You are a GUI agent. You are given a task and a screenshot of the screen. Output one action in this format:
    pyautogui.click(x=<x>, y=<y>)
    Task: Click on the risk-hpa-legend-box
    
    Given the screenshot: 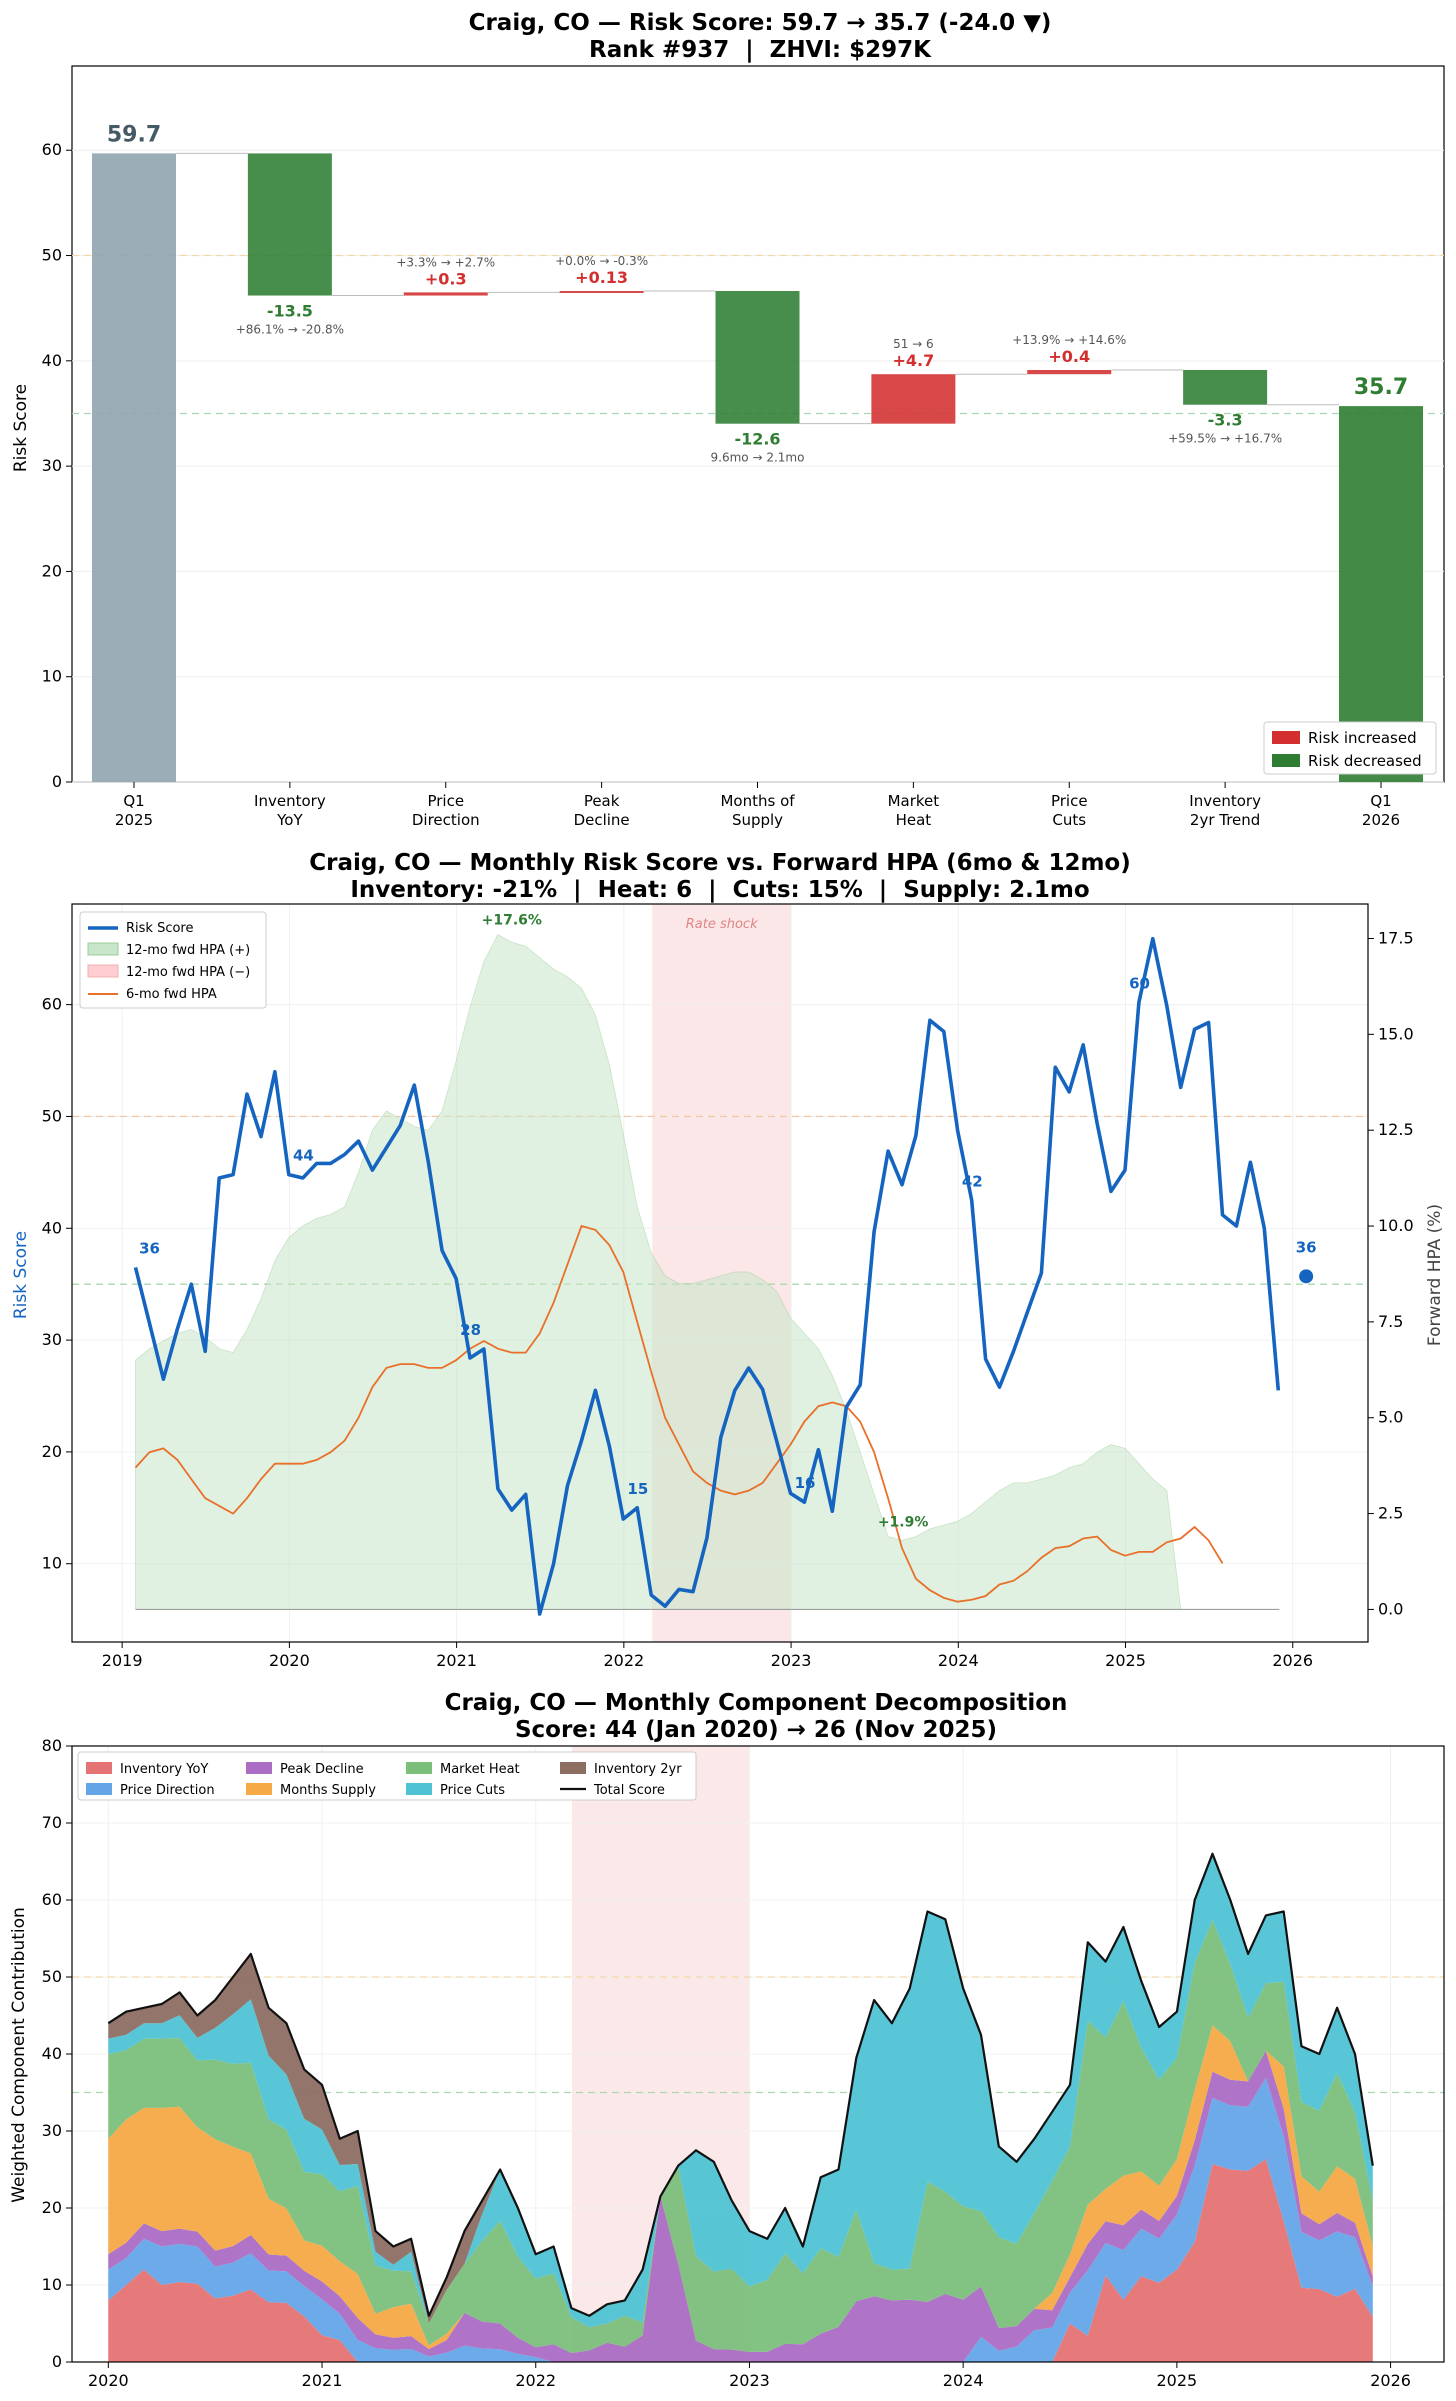 What is the action you would take?
    pyautogui.click(x=173, y=960)
    